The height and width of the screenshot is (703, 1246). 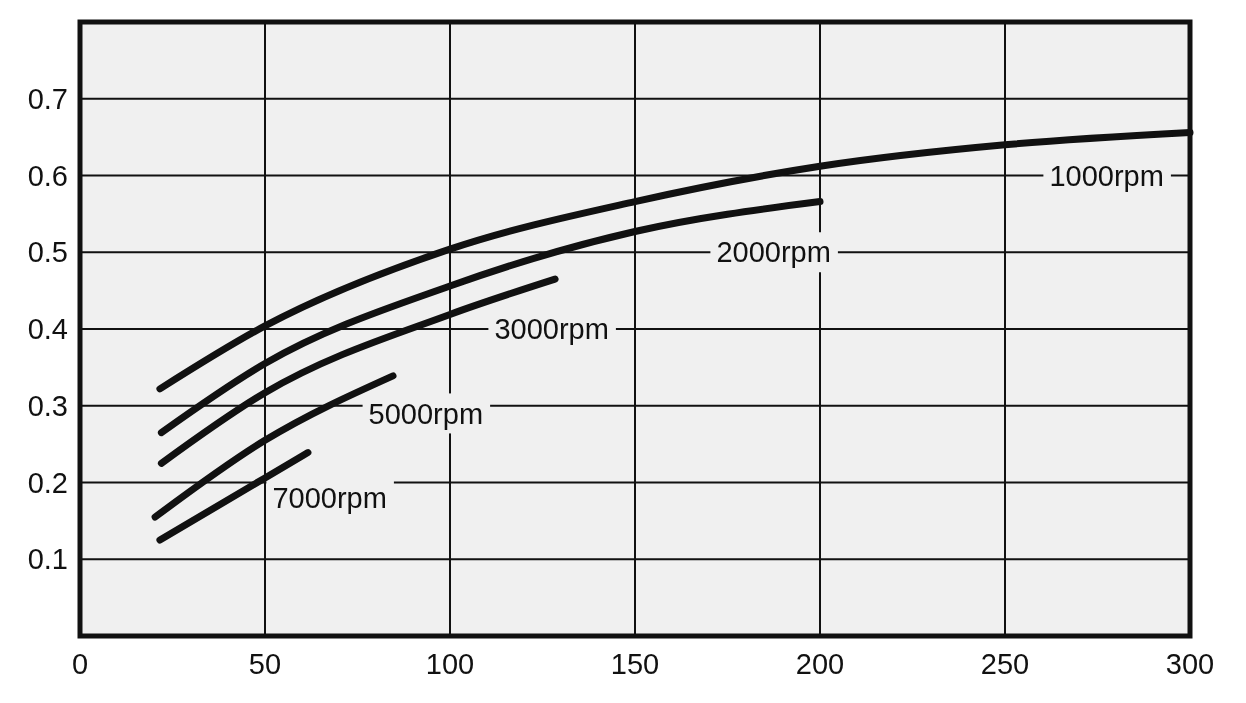 What do you see at coordinates (47, 559) in the screenshot?
I see `y-tick-label: 0.1` at bounding box center [47, 559].